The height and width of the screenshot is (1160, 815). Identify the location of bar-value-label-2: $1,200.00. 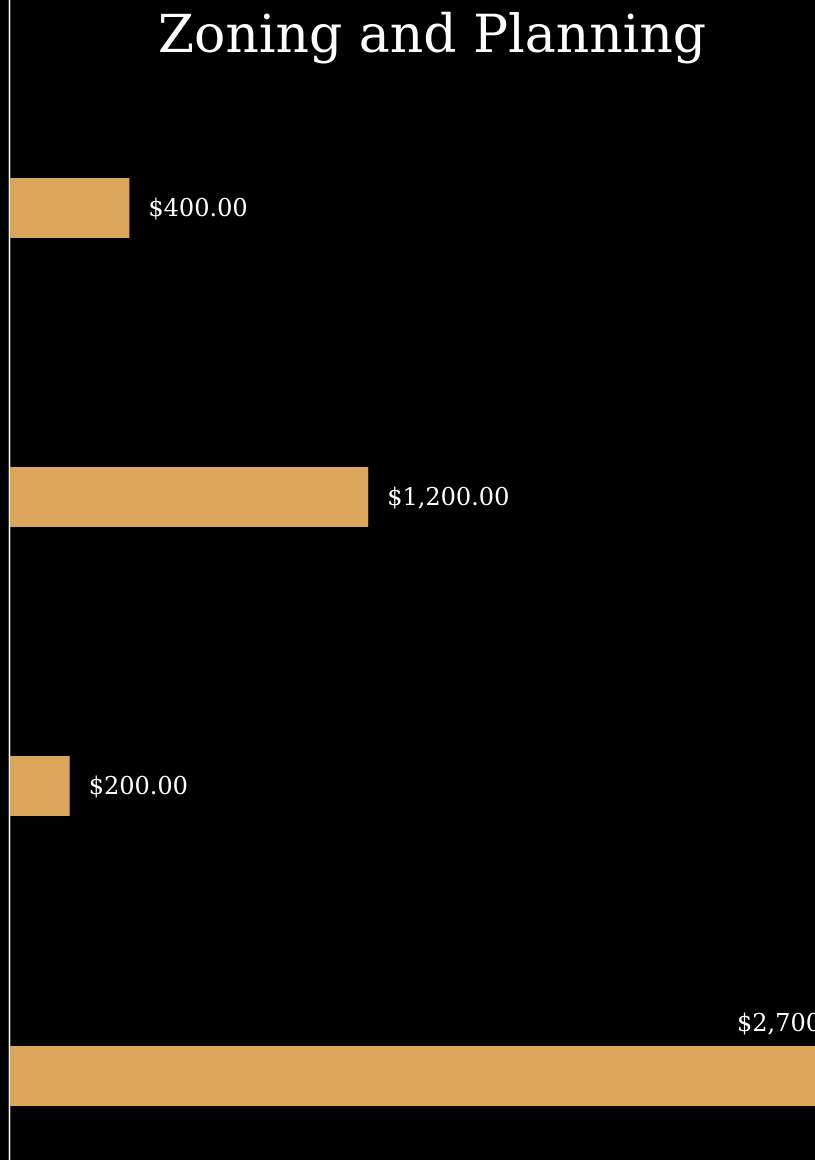
(448, 497).